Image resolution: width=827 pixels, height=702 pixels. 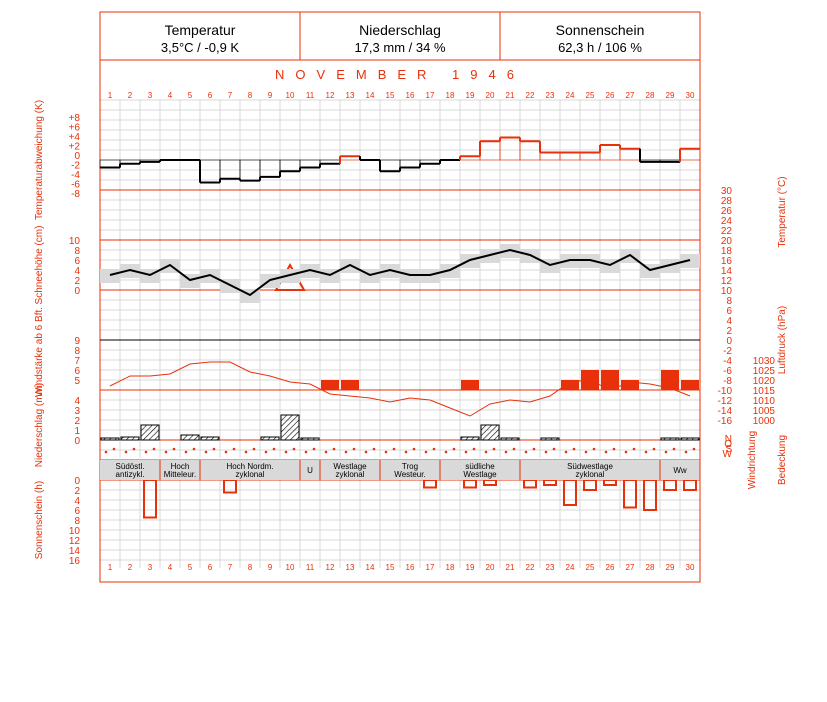 I want to click on temperature-tick: 26, so click(x=727, y=211).